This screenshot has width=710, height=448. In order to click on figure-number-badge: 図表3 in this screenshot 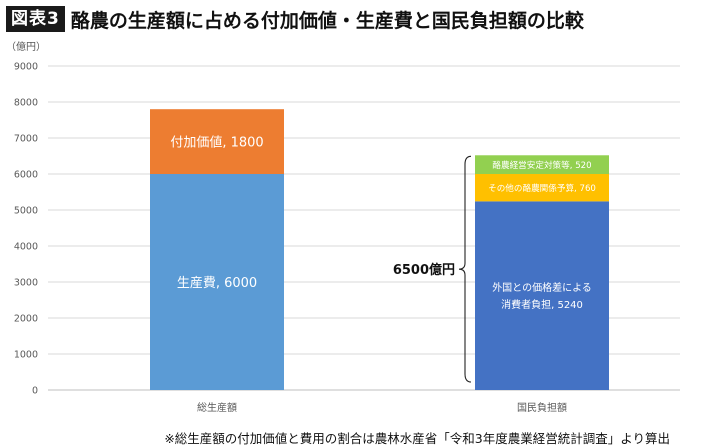, I will do `click(35, 19)`.